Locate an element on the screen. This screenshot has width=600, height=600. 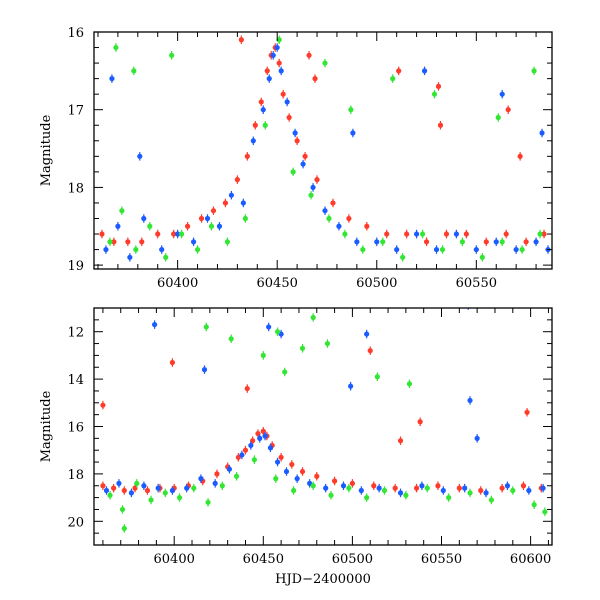
y-tick-label: 12 is located at coordinates (75, 333).